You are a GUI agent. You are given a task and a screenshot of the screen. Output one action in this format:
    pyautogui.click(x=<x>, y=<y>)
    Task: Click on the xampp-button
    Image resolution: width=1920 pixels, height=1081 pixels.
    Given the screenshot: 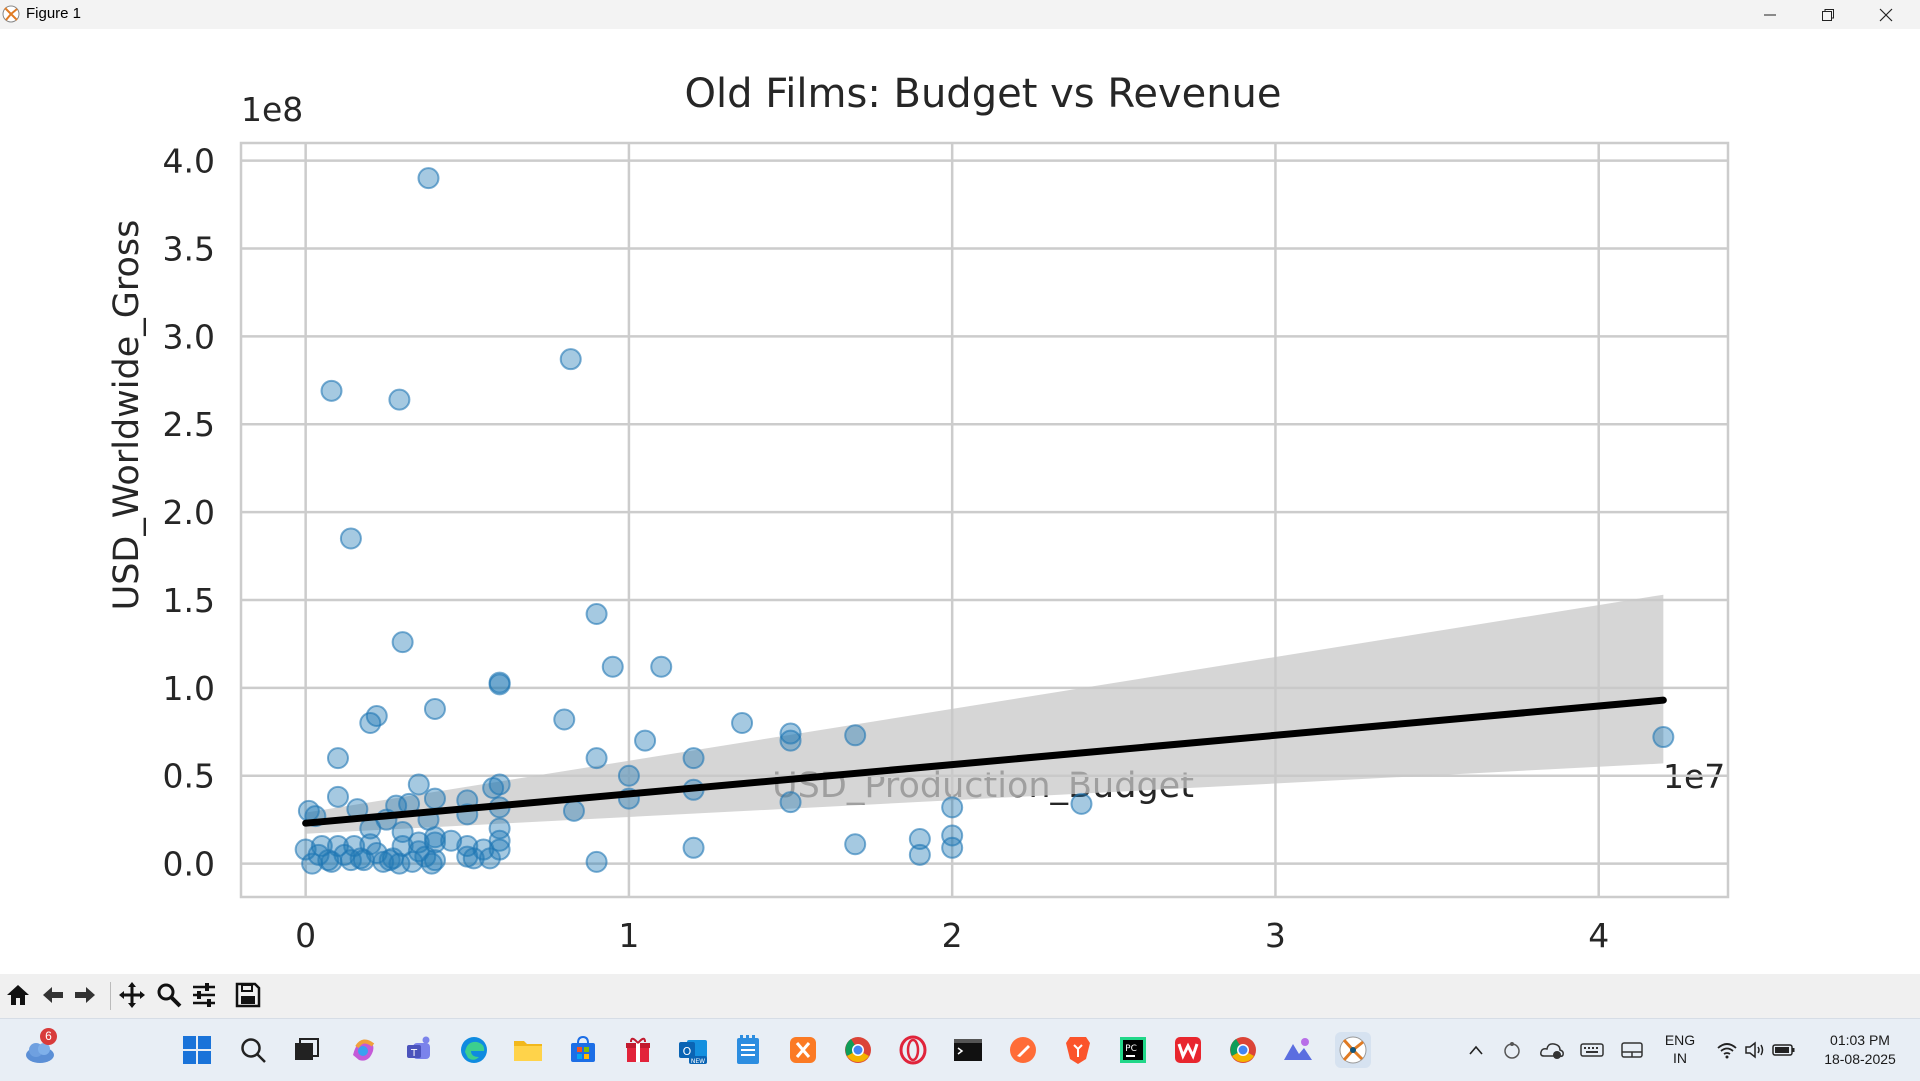 What is the action you would take?
    pyautogui.click(x=803, y=1050)
    